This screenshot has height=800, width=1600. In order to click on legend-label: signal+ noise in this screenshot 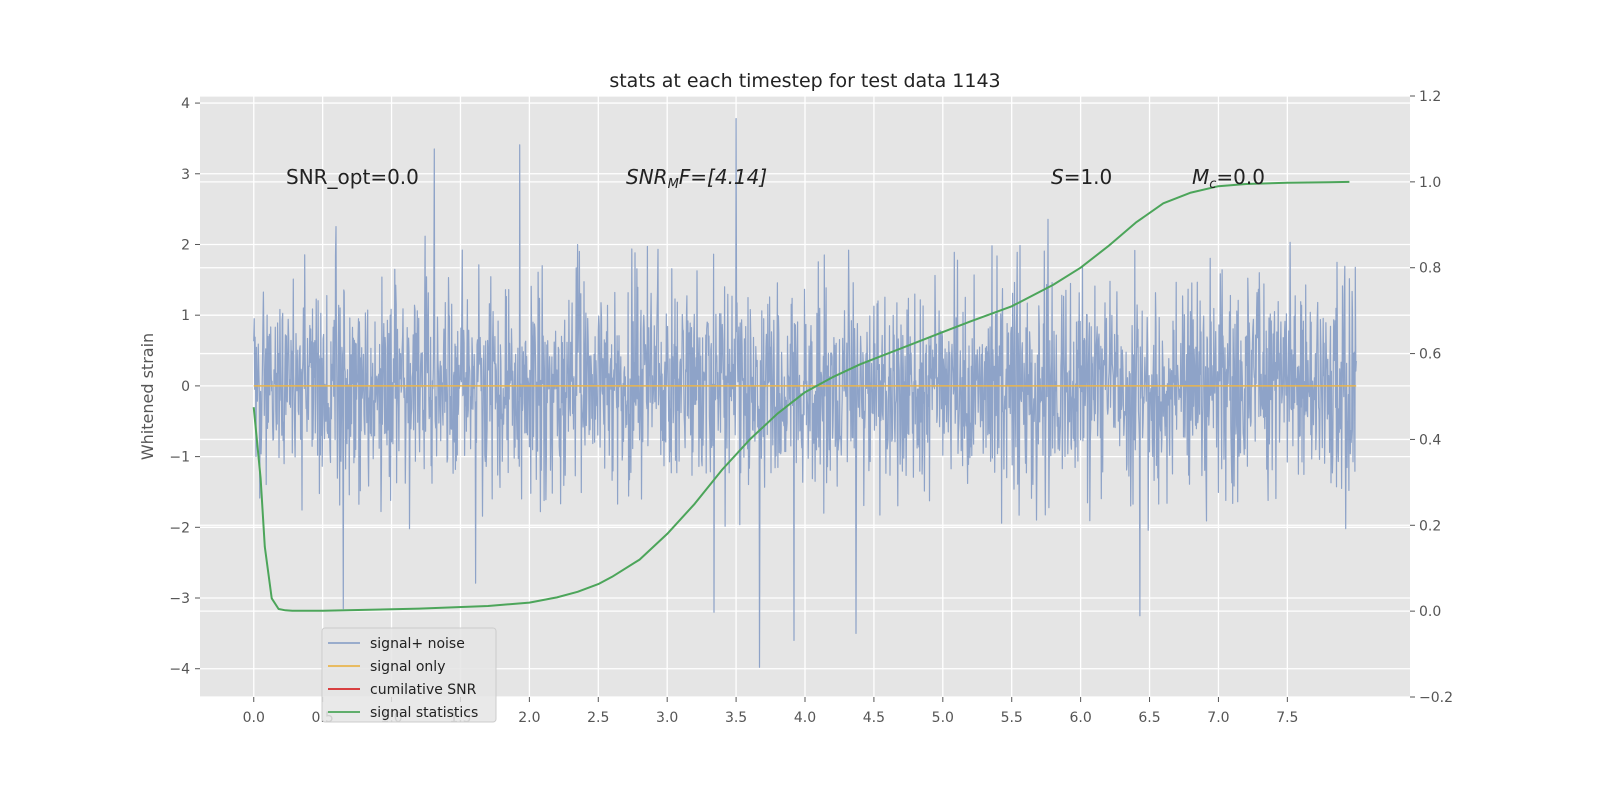, I will do `click(417, 644)`.